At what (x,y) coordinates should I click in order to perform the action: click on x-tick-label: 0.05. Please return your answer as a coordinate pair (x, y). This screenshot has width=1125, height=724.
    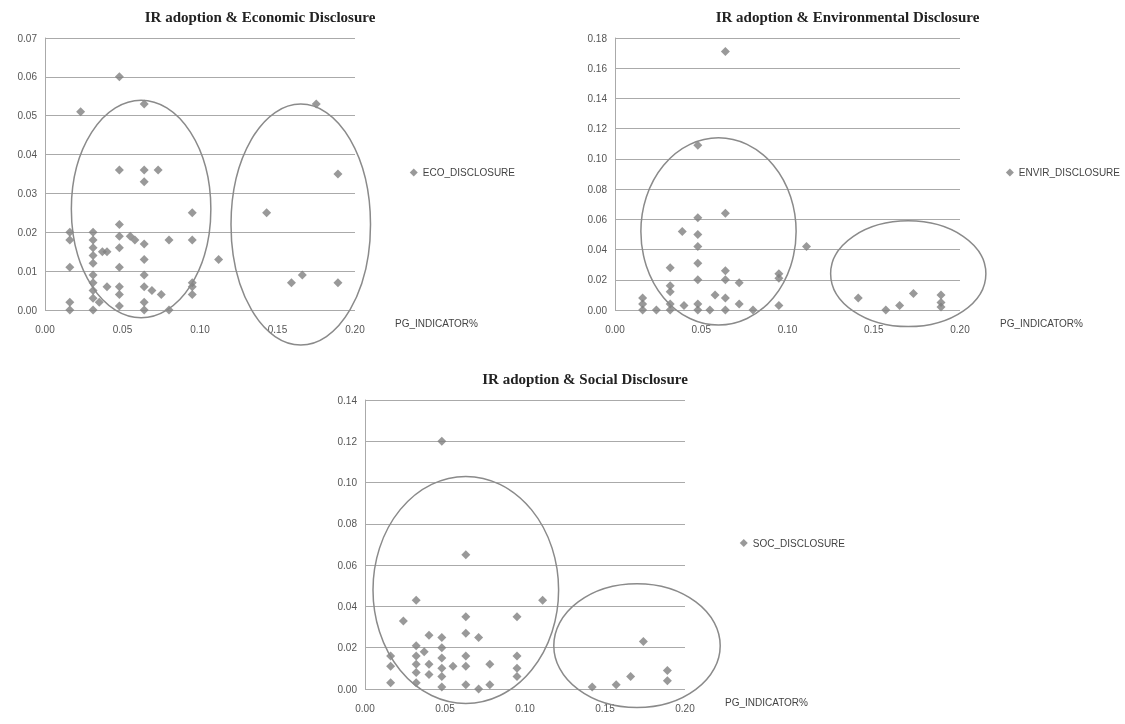
    Looking at the image, I should click on (122, 329).